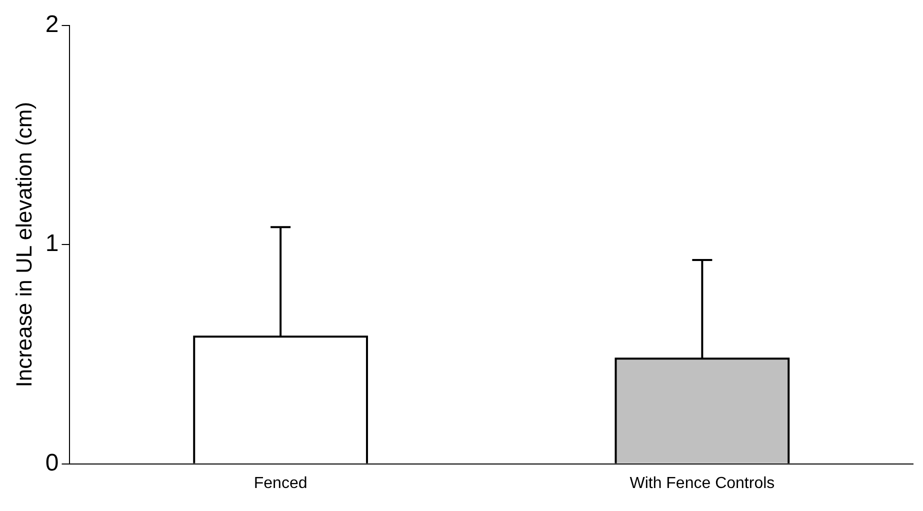 Image resolution: width=923 pixels, height=511 pixels. What do you see at coordinates (702, 483) in the screenshot?
I see `x-tick-label: With Fence Controls` at bounding box center [702, 483].